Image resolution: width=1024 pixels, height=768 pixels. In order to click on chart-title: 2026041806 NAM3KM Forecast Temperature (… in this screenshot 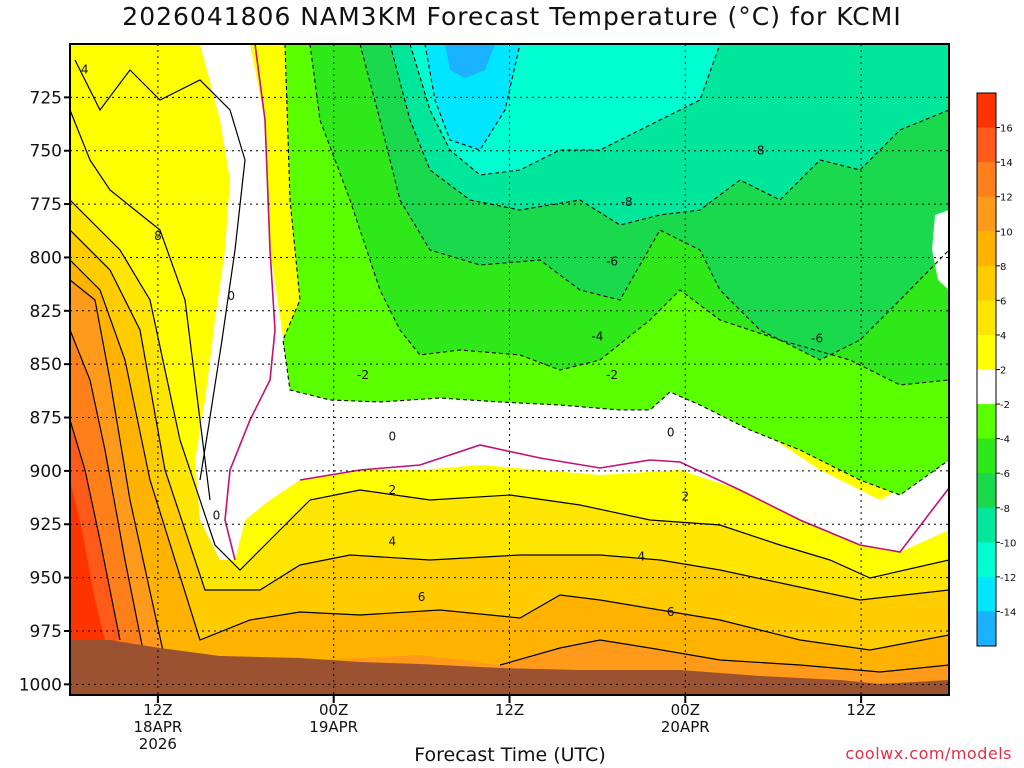, I will do `click(512, 16)`.